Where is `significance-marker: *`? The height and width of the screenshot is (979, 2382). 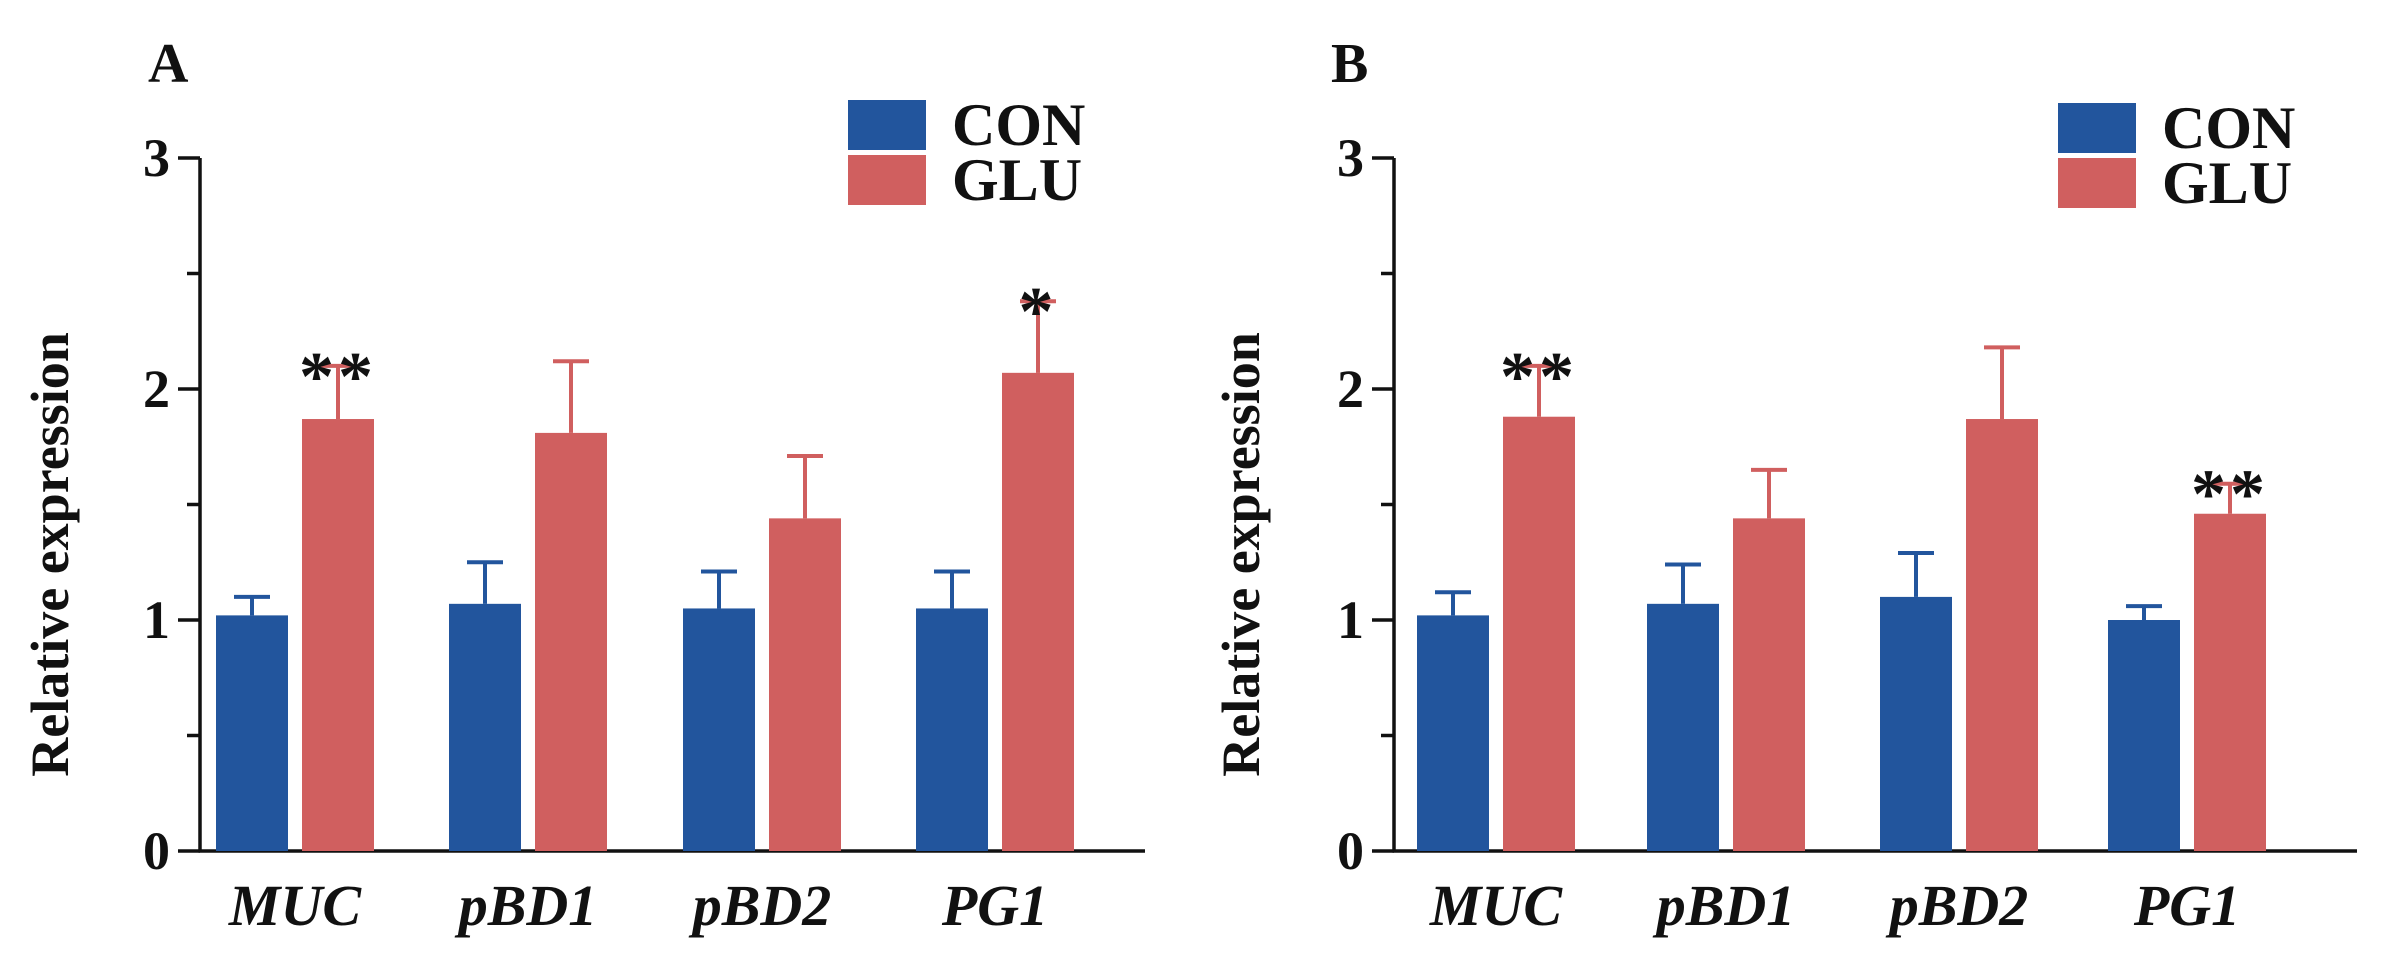 significance-marker: * is located at coordinates (1038, 312).